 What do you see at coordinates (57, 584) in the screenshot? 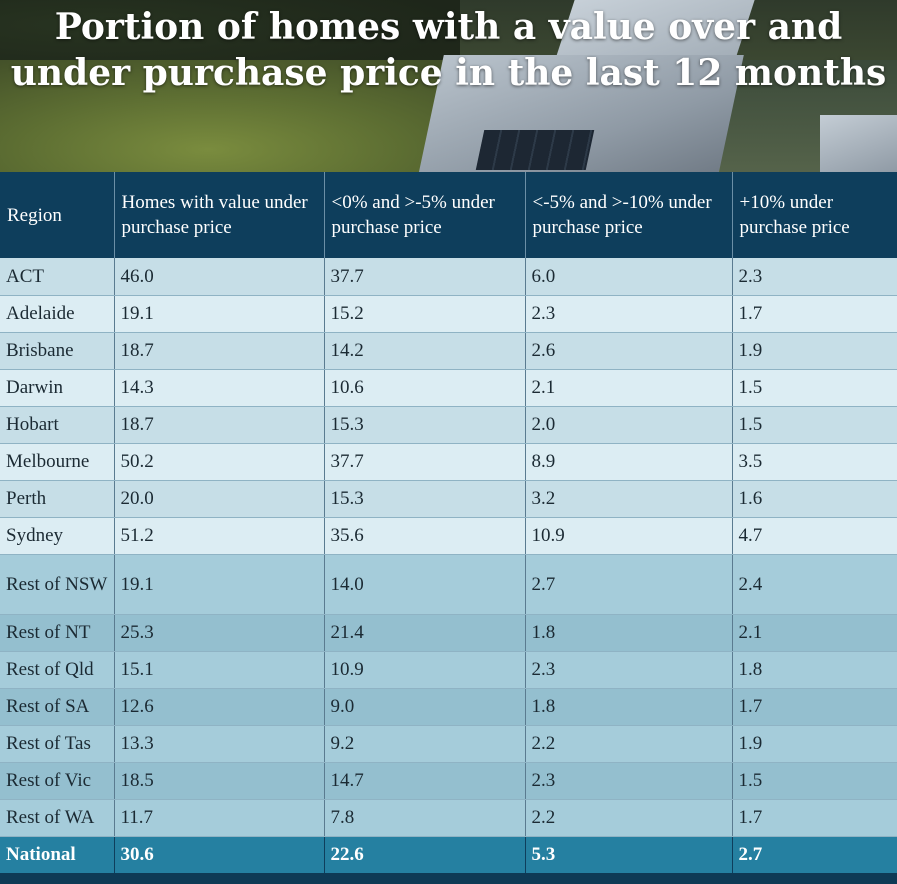
I see `region-cell: Rest of NSW` at bounding box center [57, 584].